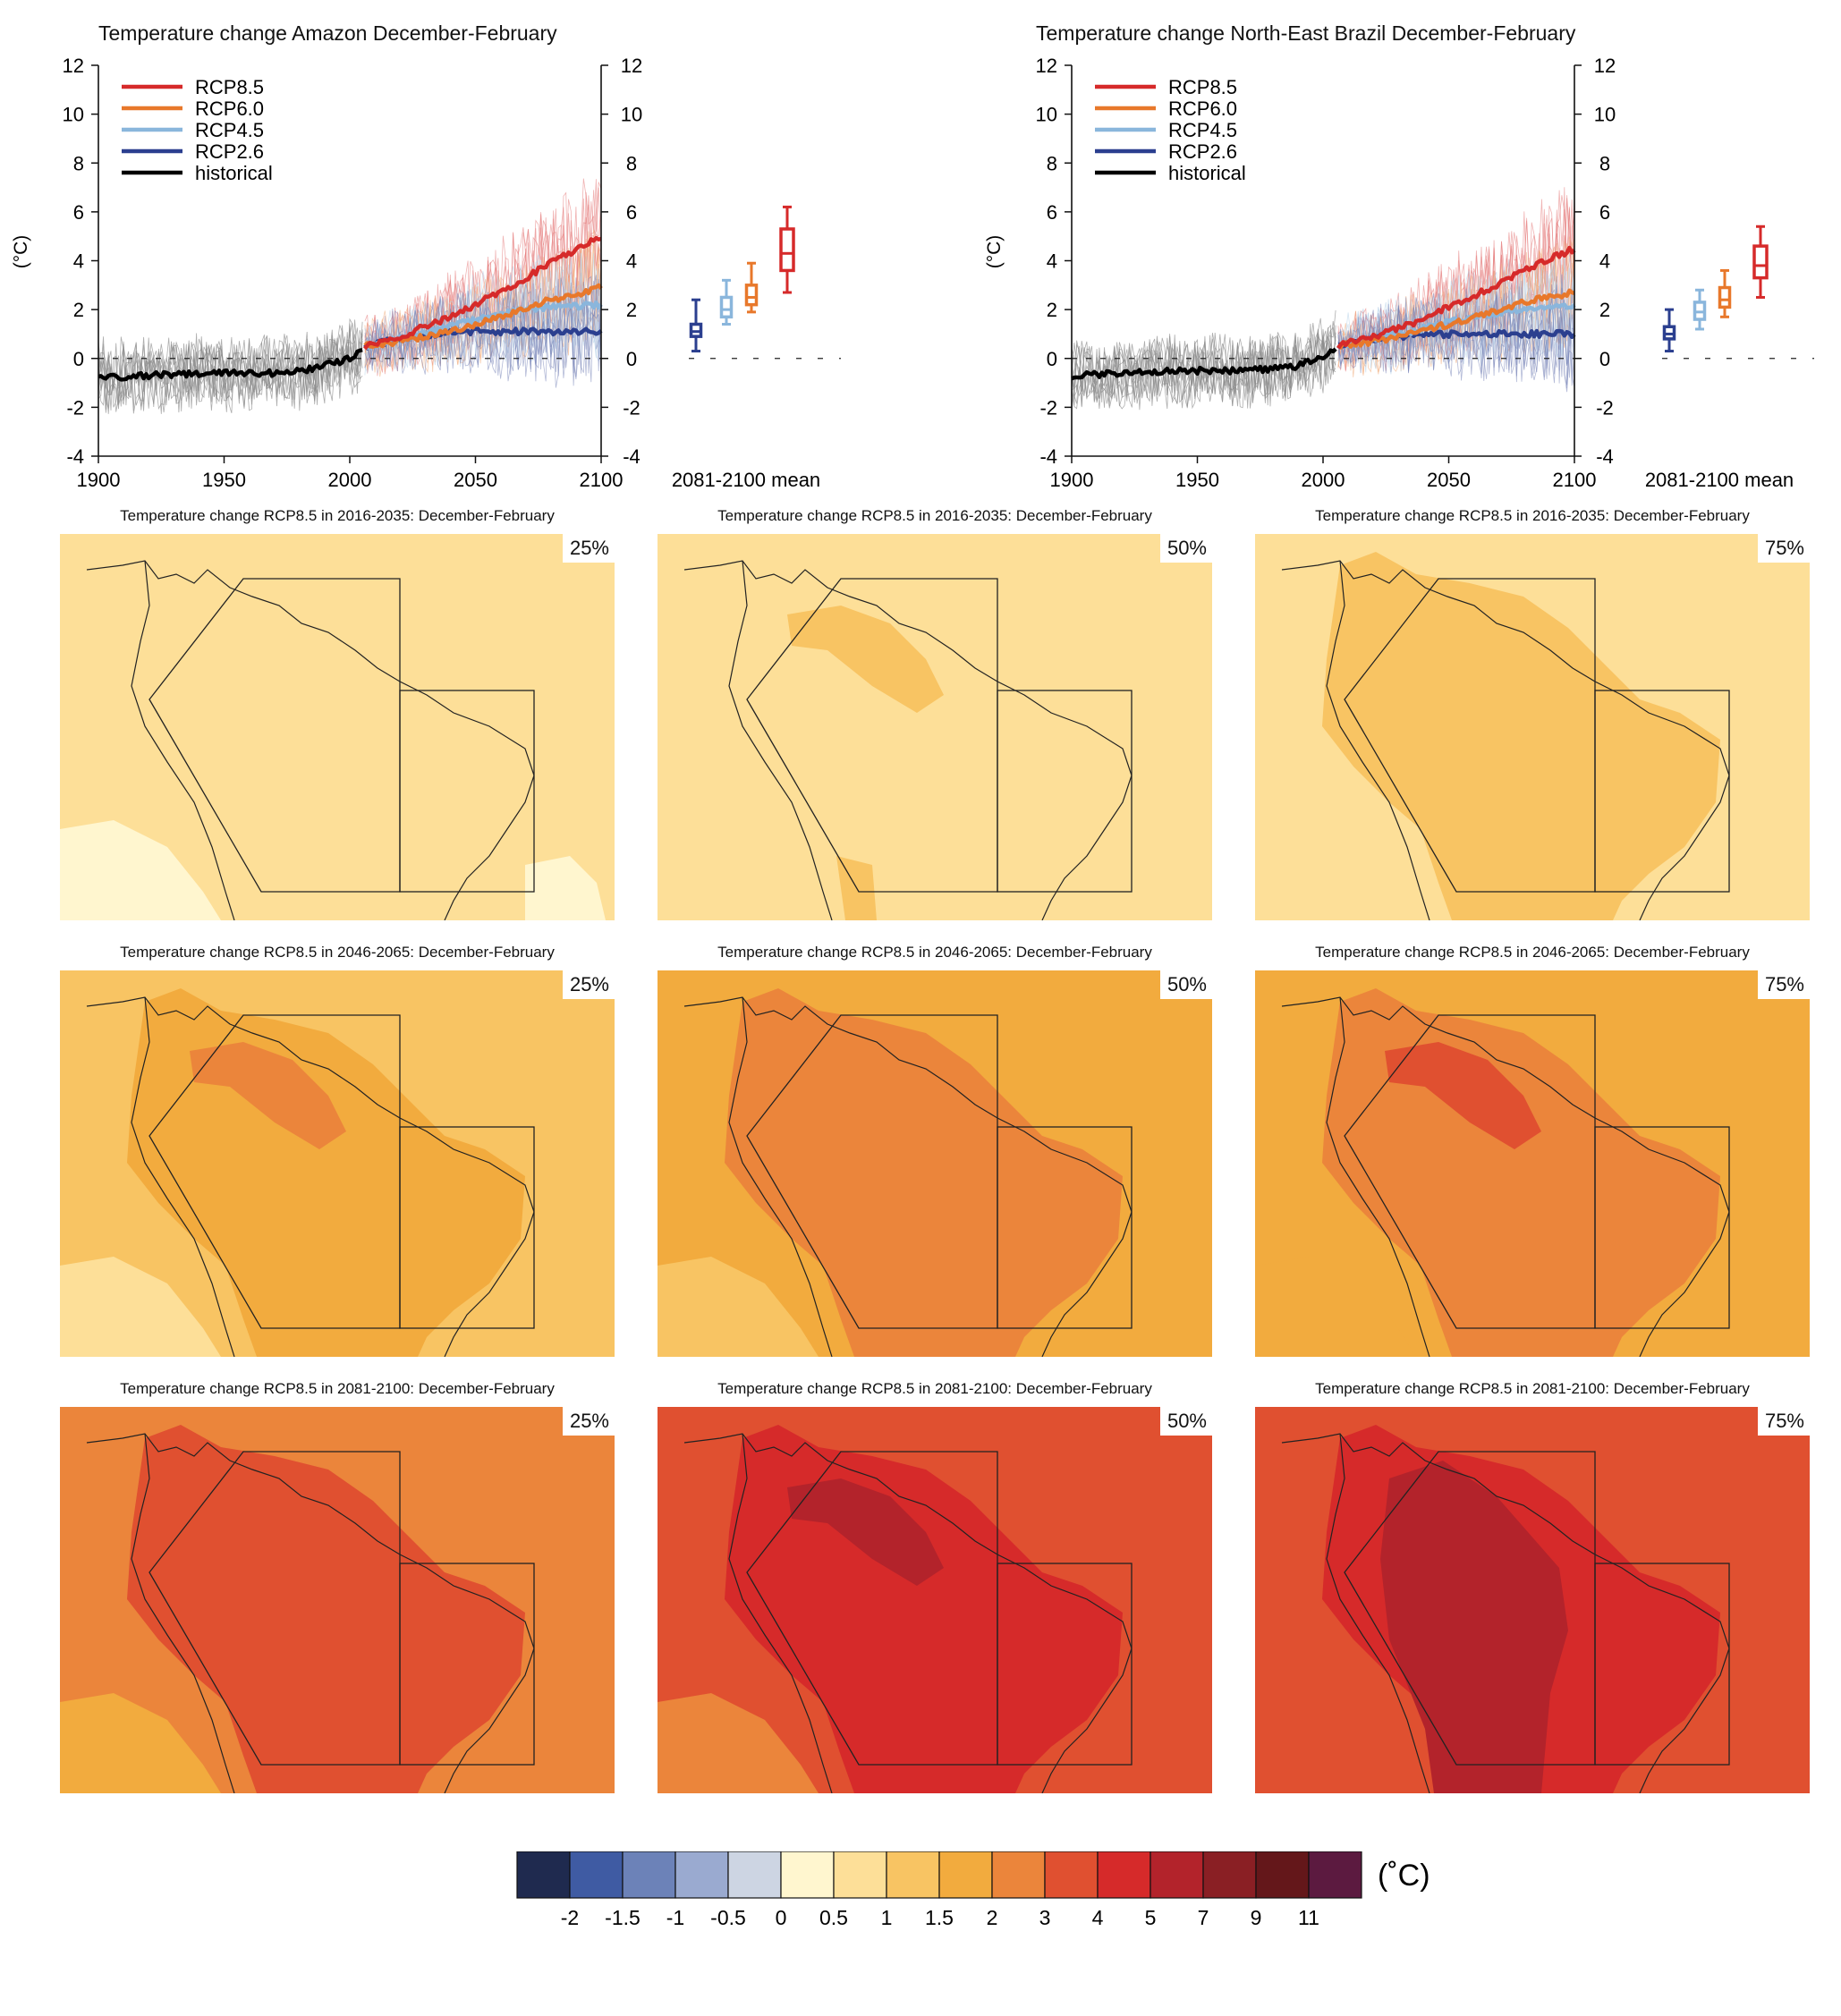 The height and width of the screenshot is (2016, 1841). Describe the element at coordinates (1072, 480) in the screenshot. I see `x-tick-label: 1900` at that location.